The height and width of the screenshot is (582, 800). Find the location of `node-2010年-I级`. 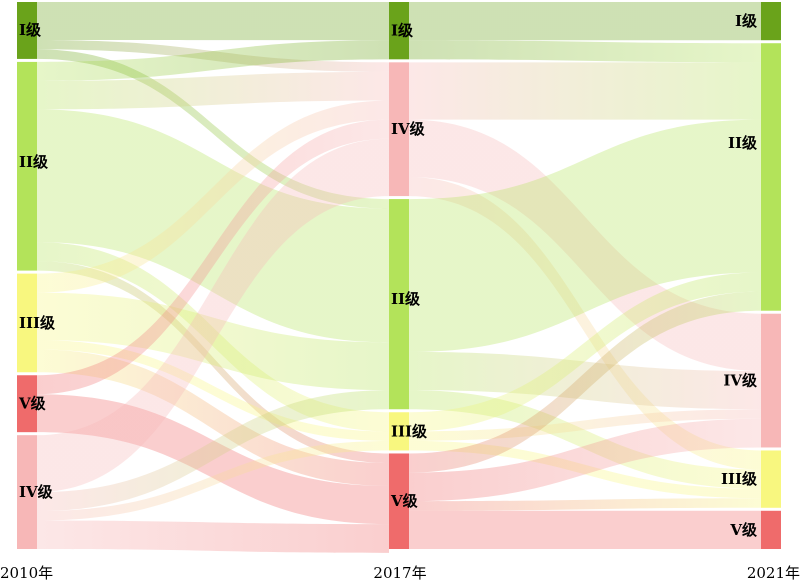

node-2010年-I级 is located at coordinates (27, 30).